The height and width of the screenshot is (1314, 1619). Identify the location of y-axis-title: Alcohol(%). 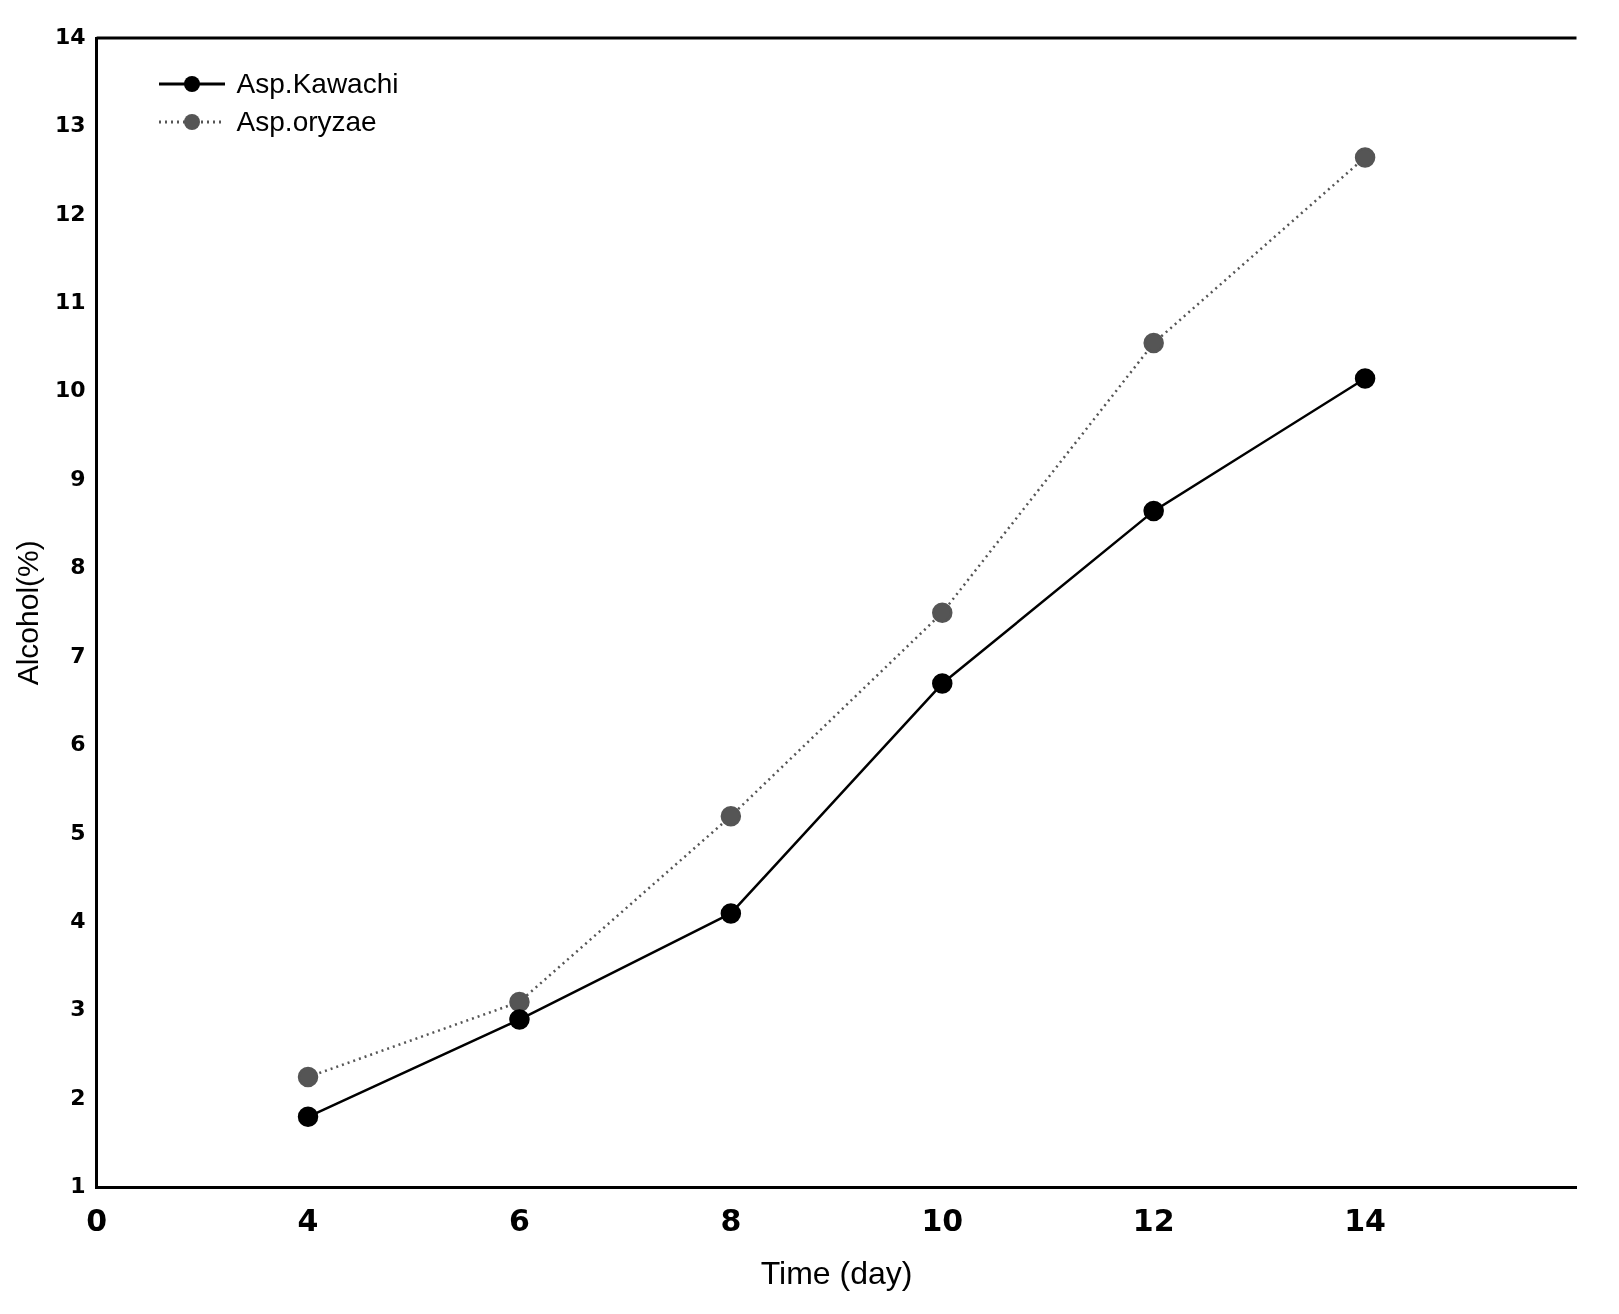
(28, 613).